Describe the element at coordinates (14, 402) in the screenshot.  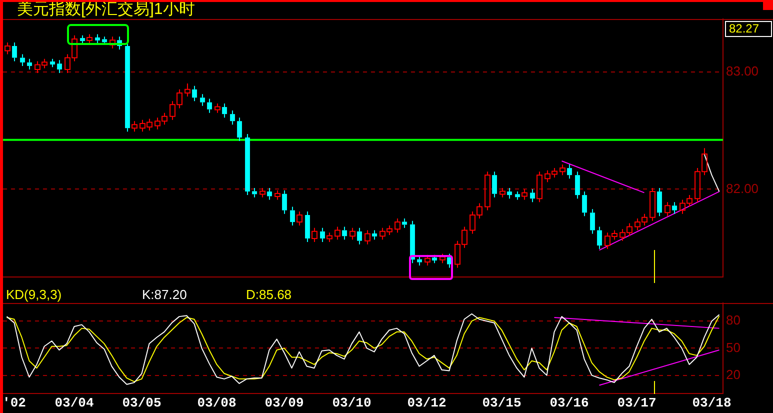
I see `x-tick-label: '02` at that location.